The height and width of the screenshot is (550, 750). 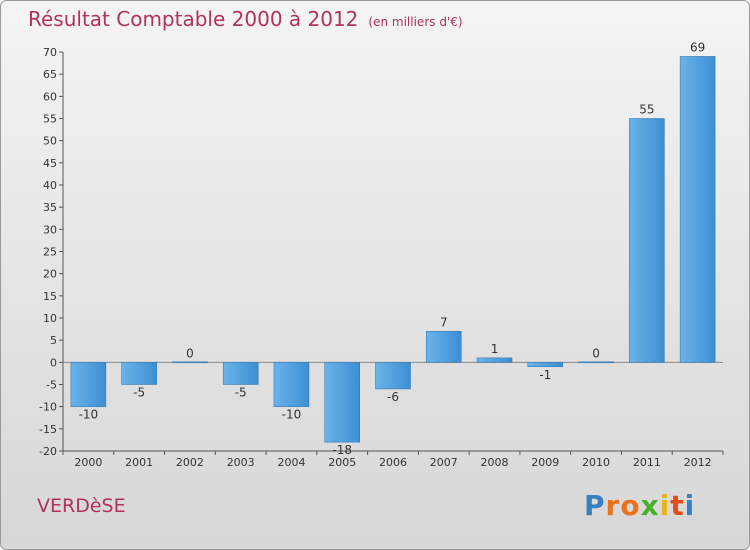 I want to click on y-tick-label: -10, so click(x=48, y=407).